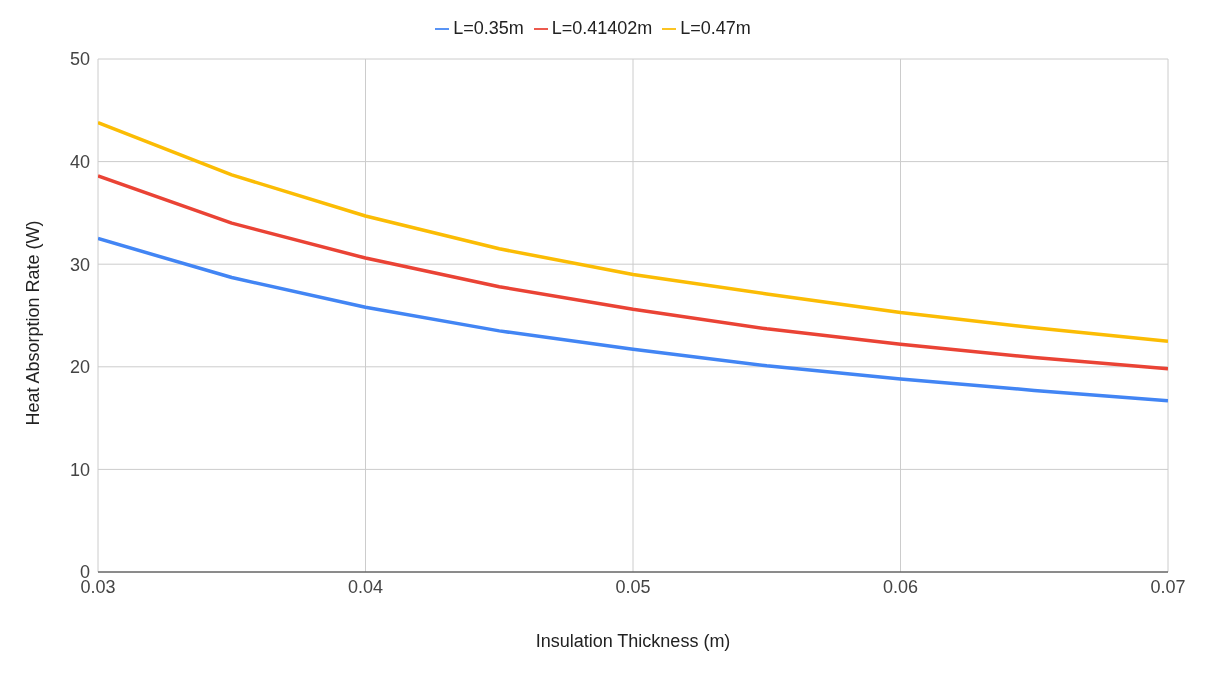  What do you see at coordinates (633, 586) in the screenshot?
I see `x-tick-label: 0.05` at bounding box center [633, 586].